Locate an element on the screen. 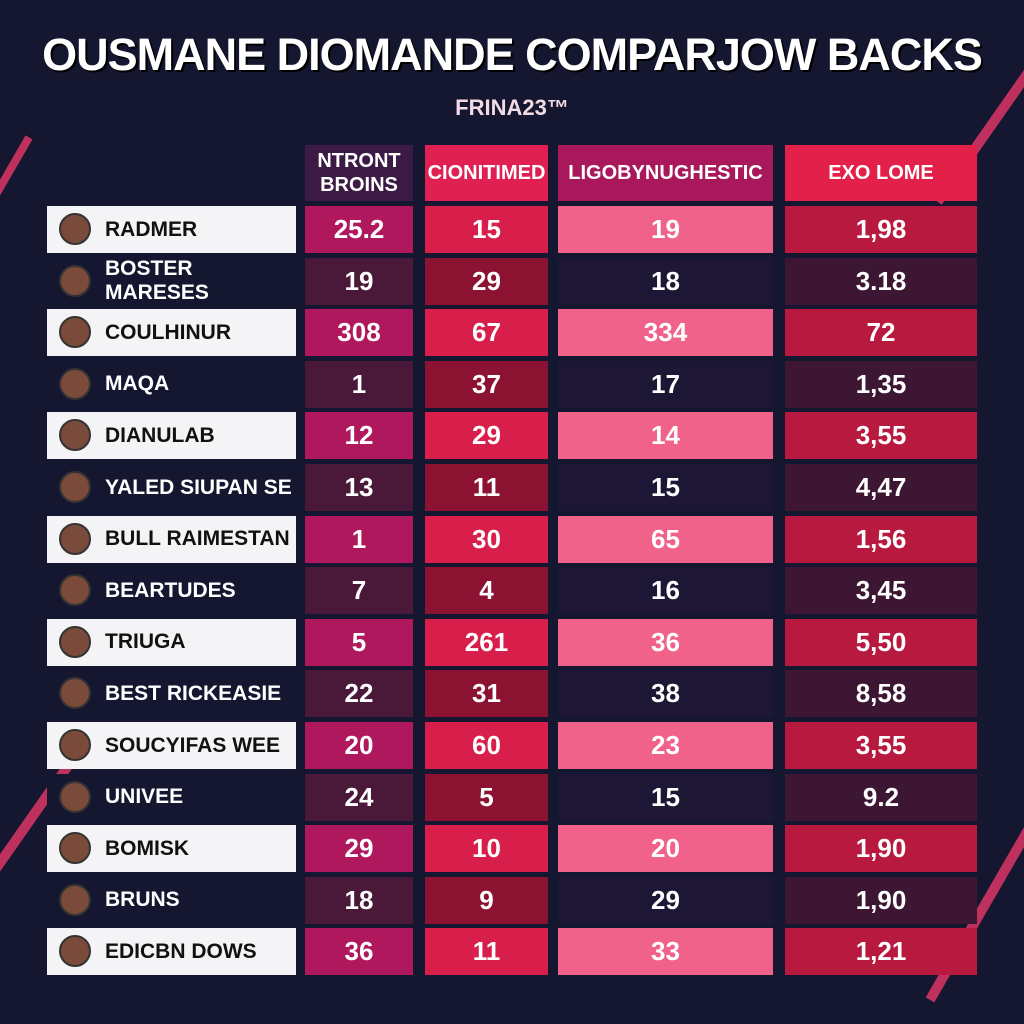 The height and width of the screenshot is (1024, 1024). stat-cell: 334 is located at coordinates (665, 333).